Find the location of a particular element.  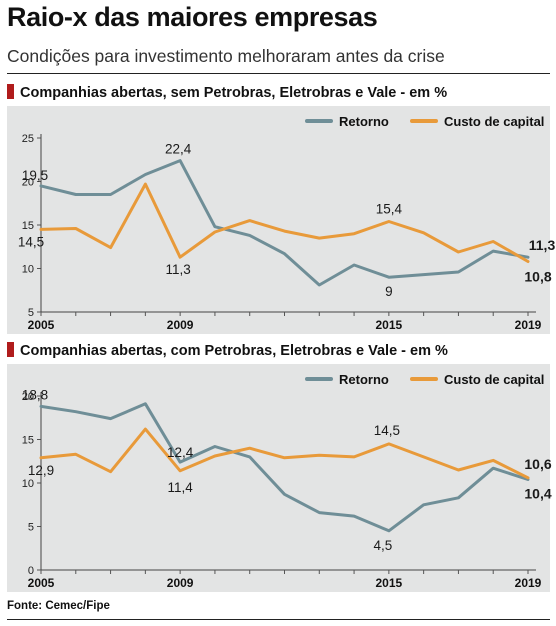

data-label: 15,4 is located at coordinates (389, 209).